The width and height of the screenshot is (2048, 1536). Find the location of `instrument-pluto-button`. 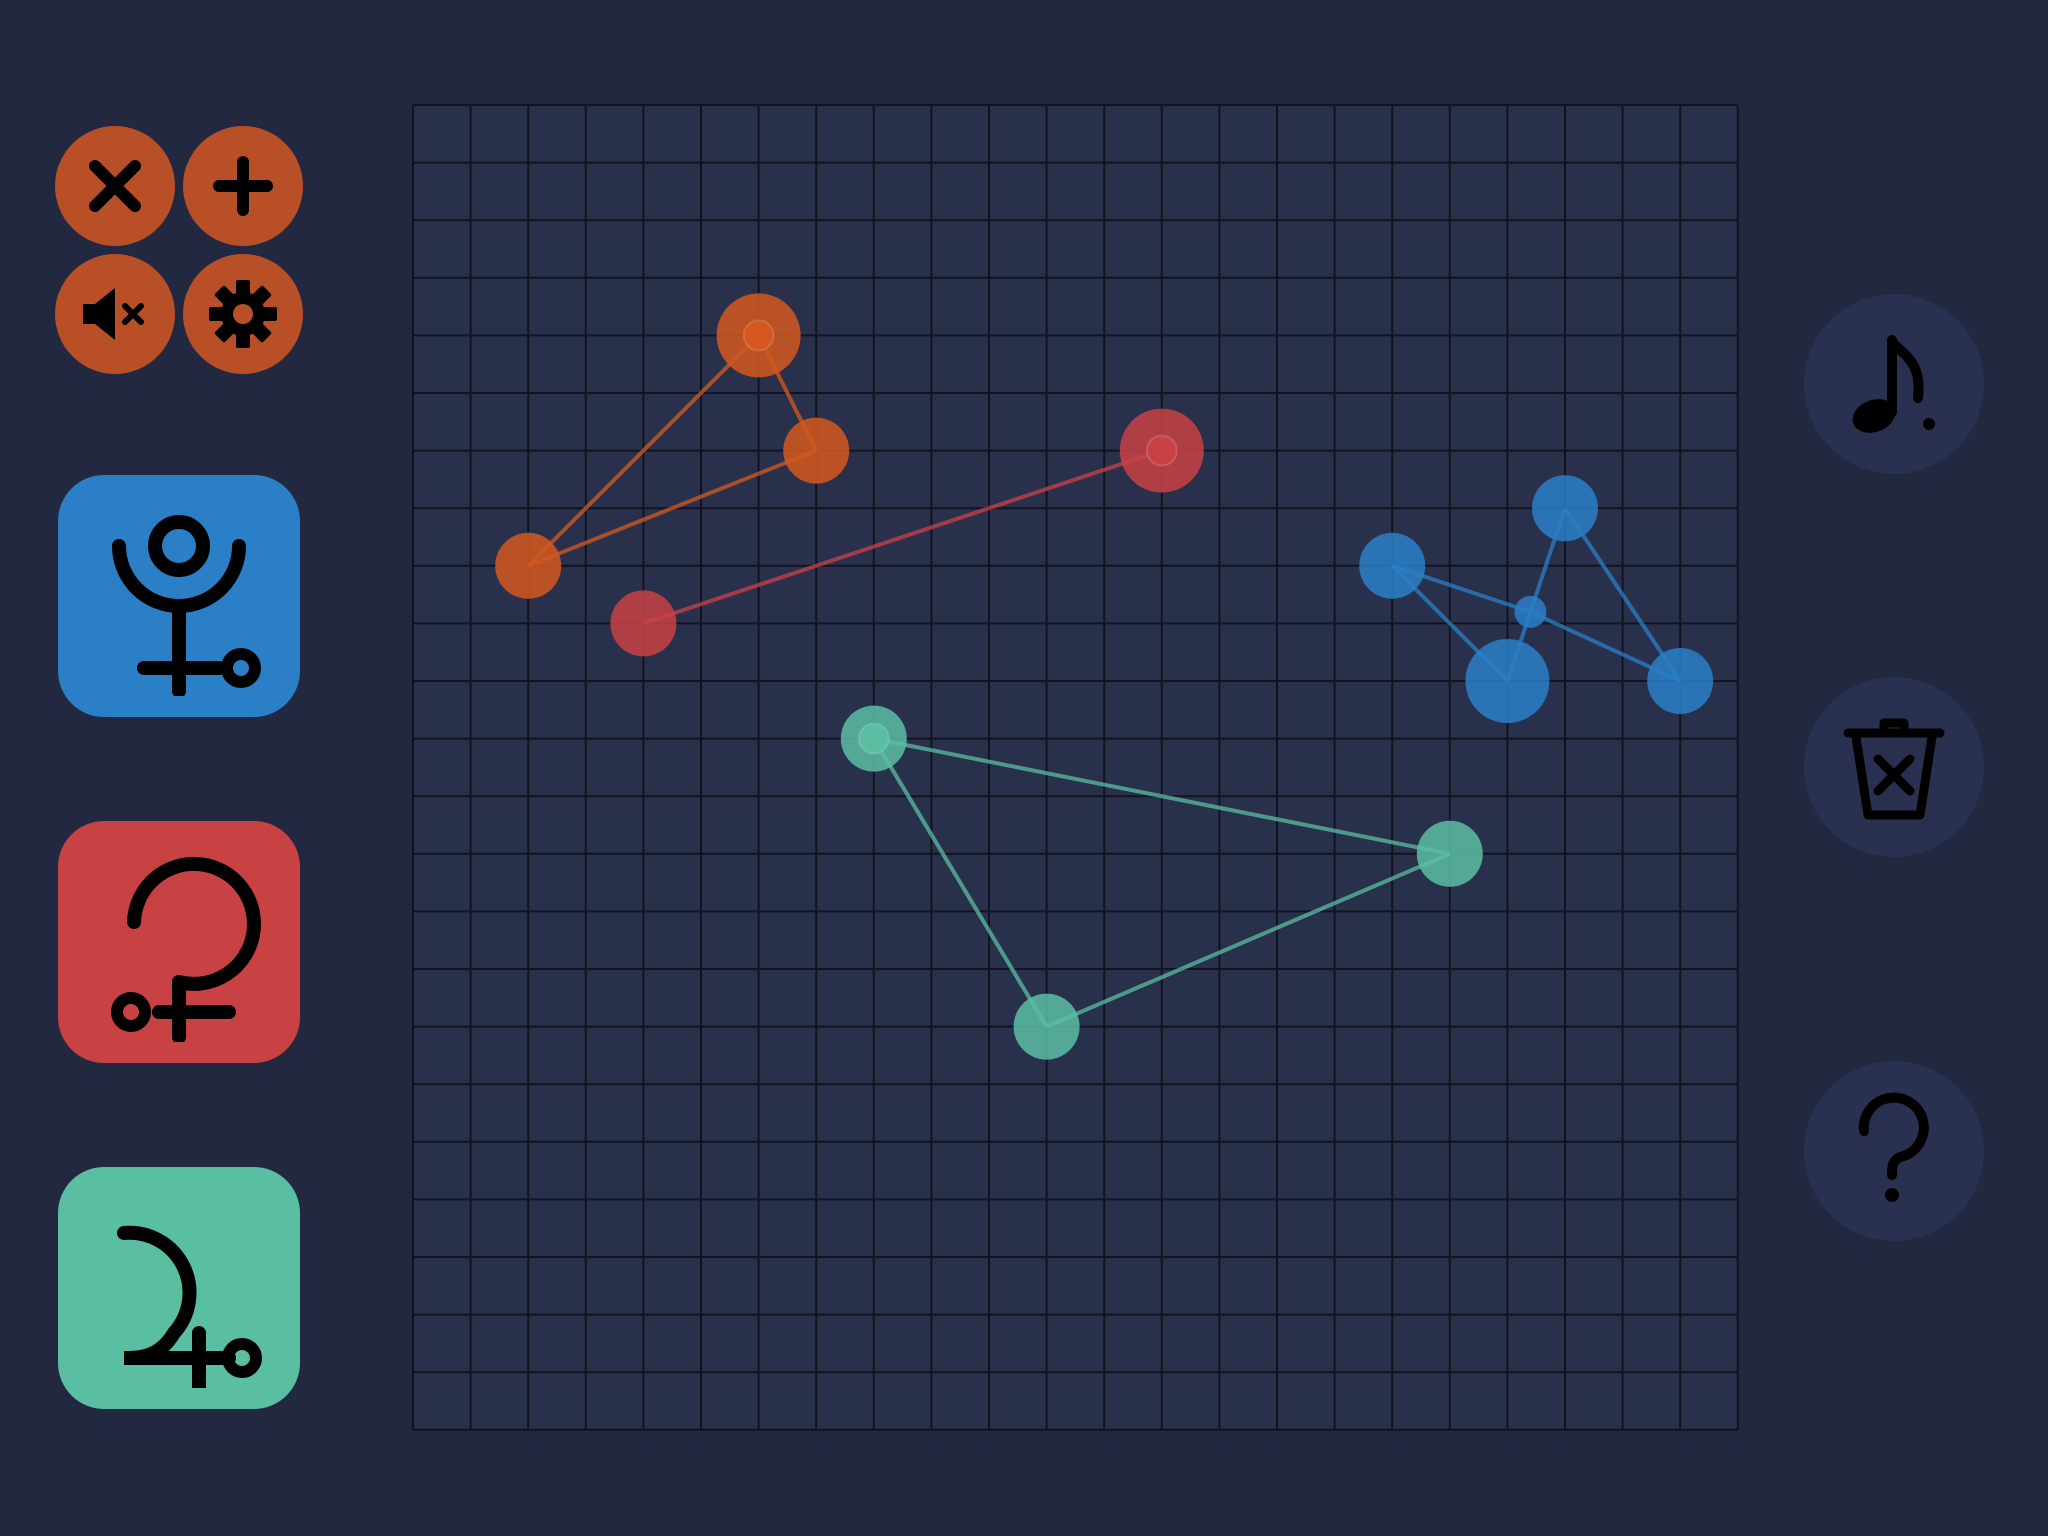

instrument-pluto-button is located at coordinates (179, 596).